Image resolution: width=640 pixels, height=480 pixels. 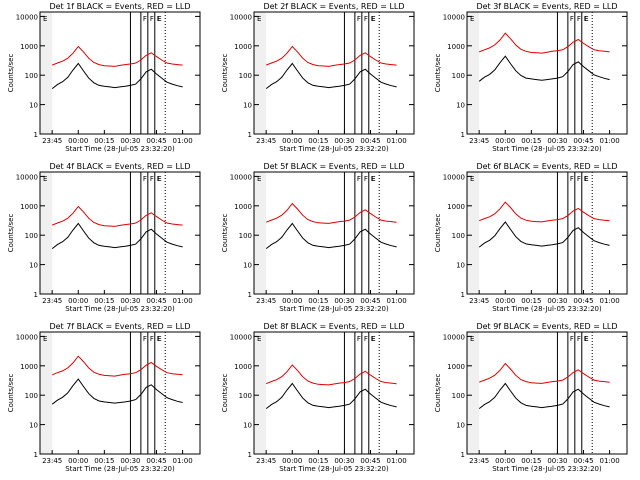 I want to click on panel-title: Det 2f BLACK = Events, RED = LLD, so click(x=333, y=6).